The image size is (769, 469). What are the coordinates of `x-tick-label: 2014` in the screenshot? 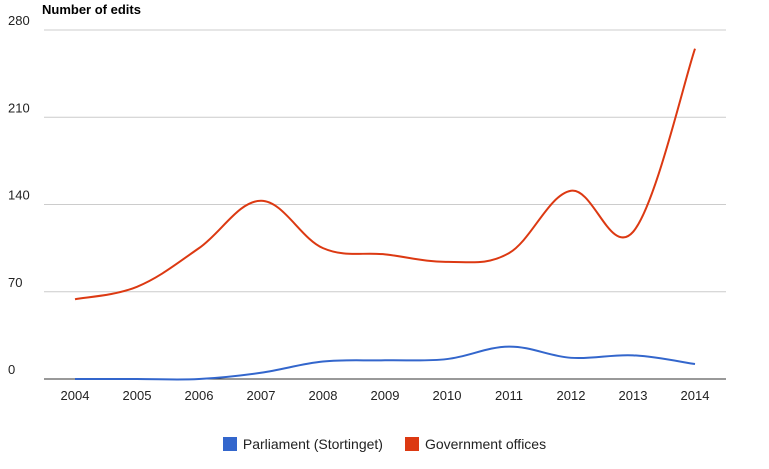 It's located at (695, 395).